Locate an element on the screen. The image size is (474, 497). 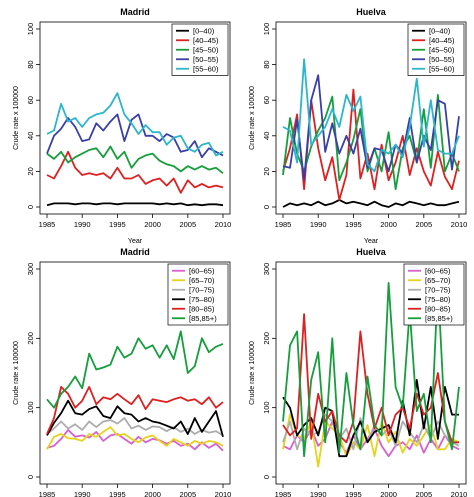
legend-box is located at coordinates (198, 294).